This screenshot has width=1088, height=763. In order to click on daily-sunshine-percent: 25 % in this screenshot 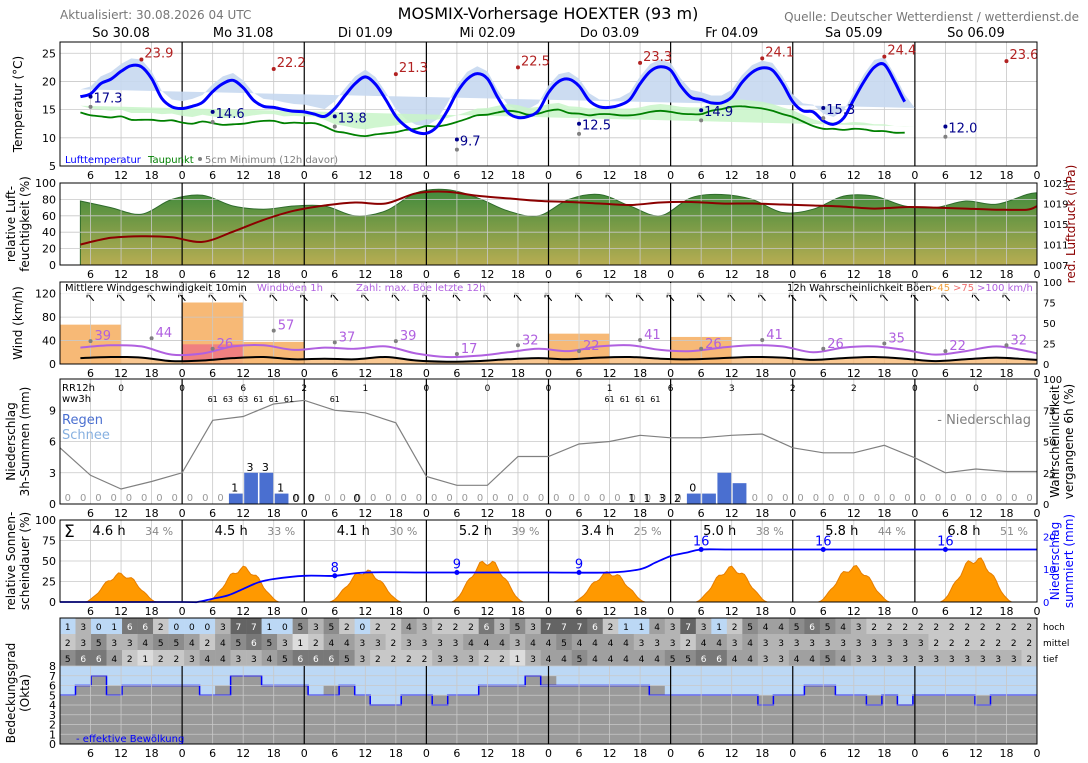, I will do `click(648, 531)`.